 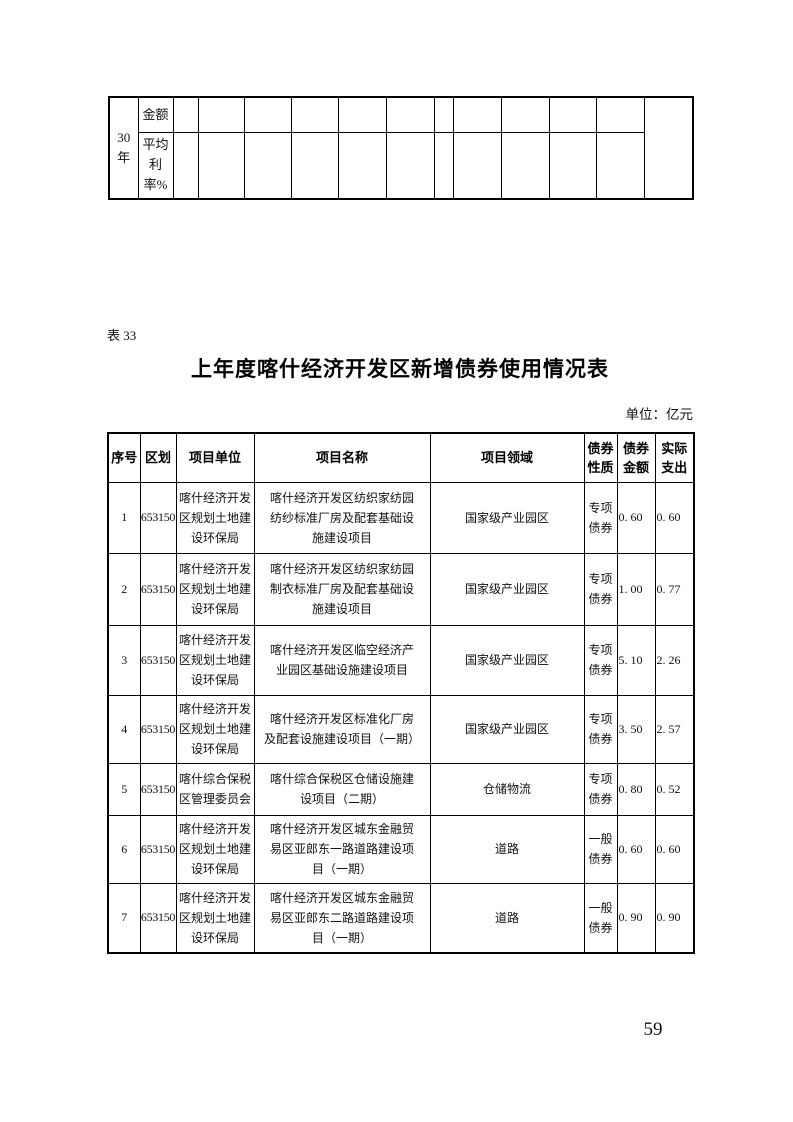 I want to click on cell-bond-amount: 1. 00, so click(x=636, y=589).